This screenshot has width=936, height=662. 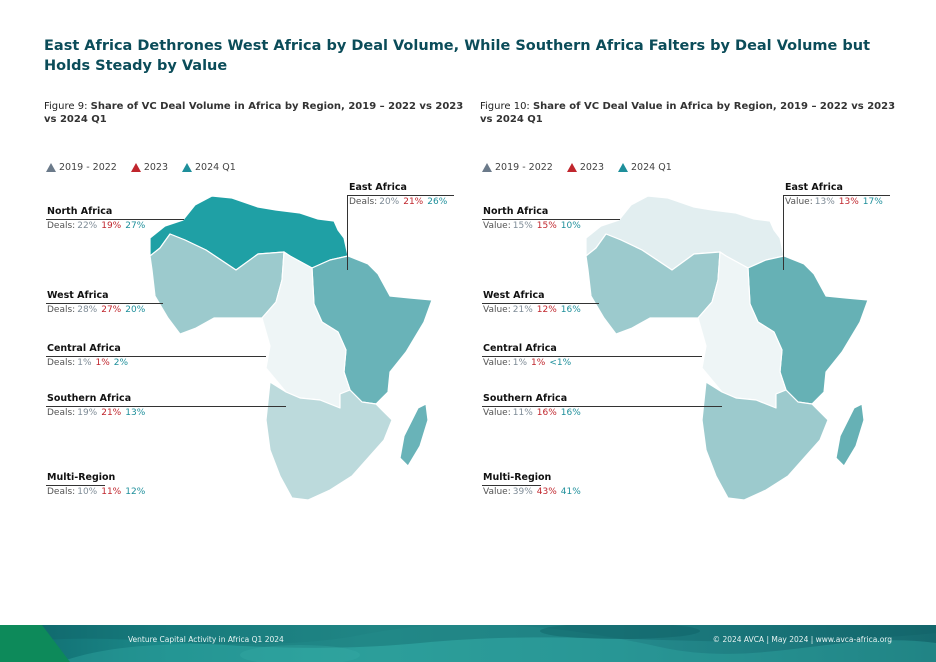 I want to click on region-label-southern-africa: Southern Africa Value: 11% 16% 16%, so click(x=532, y=406).